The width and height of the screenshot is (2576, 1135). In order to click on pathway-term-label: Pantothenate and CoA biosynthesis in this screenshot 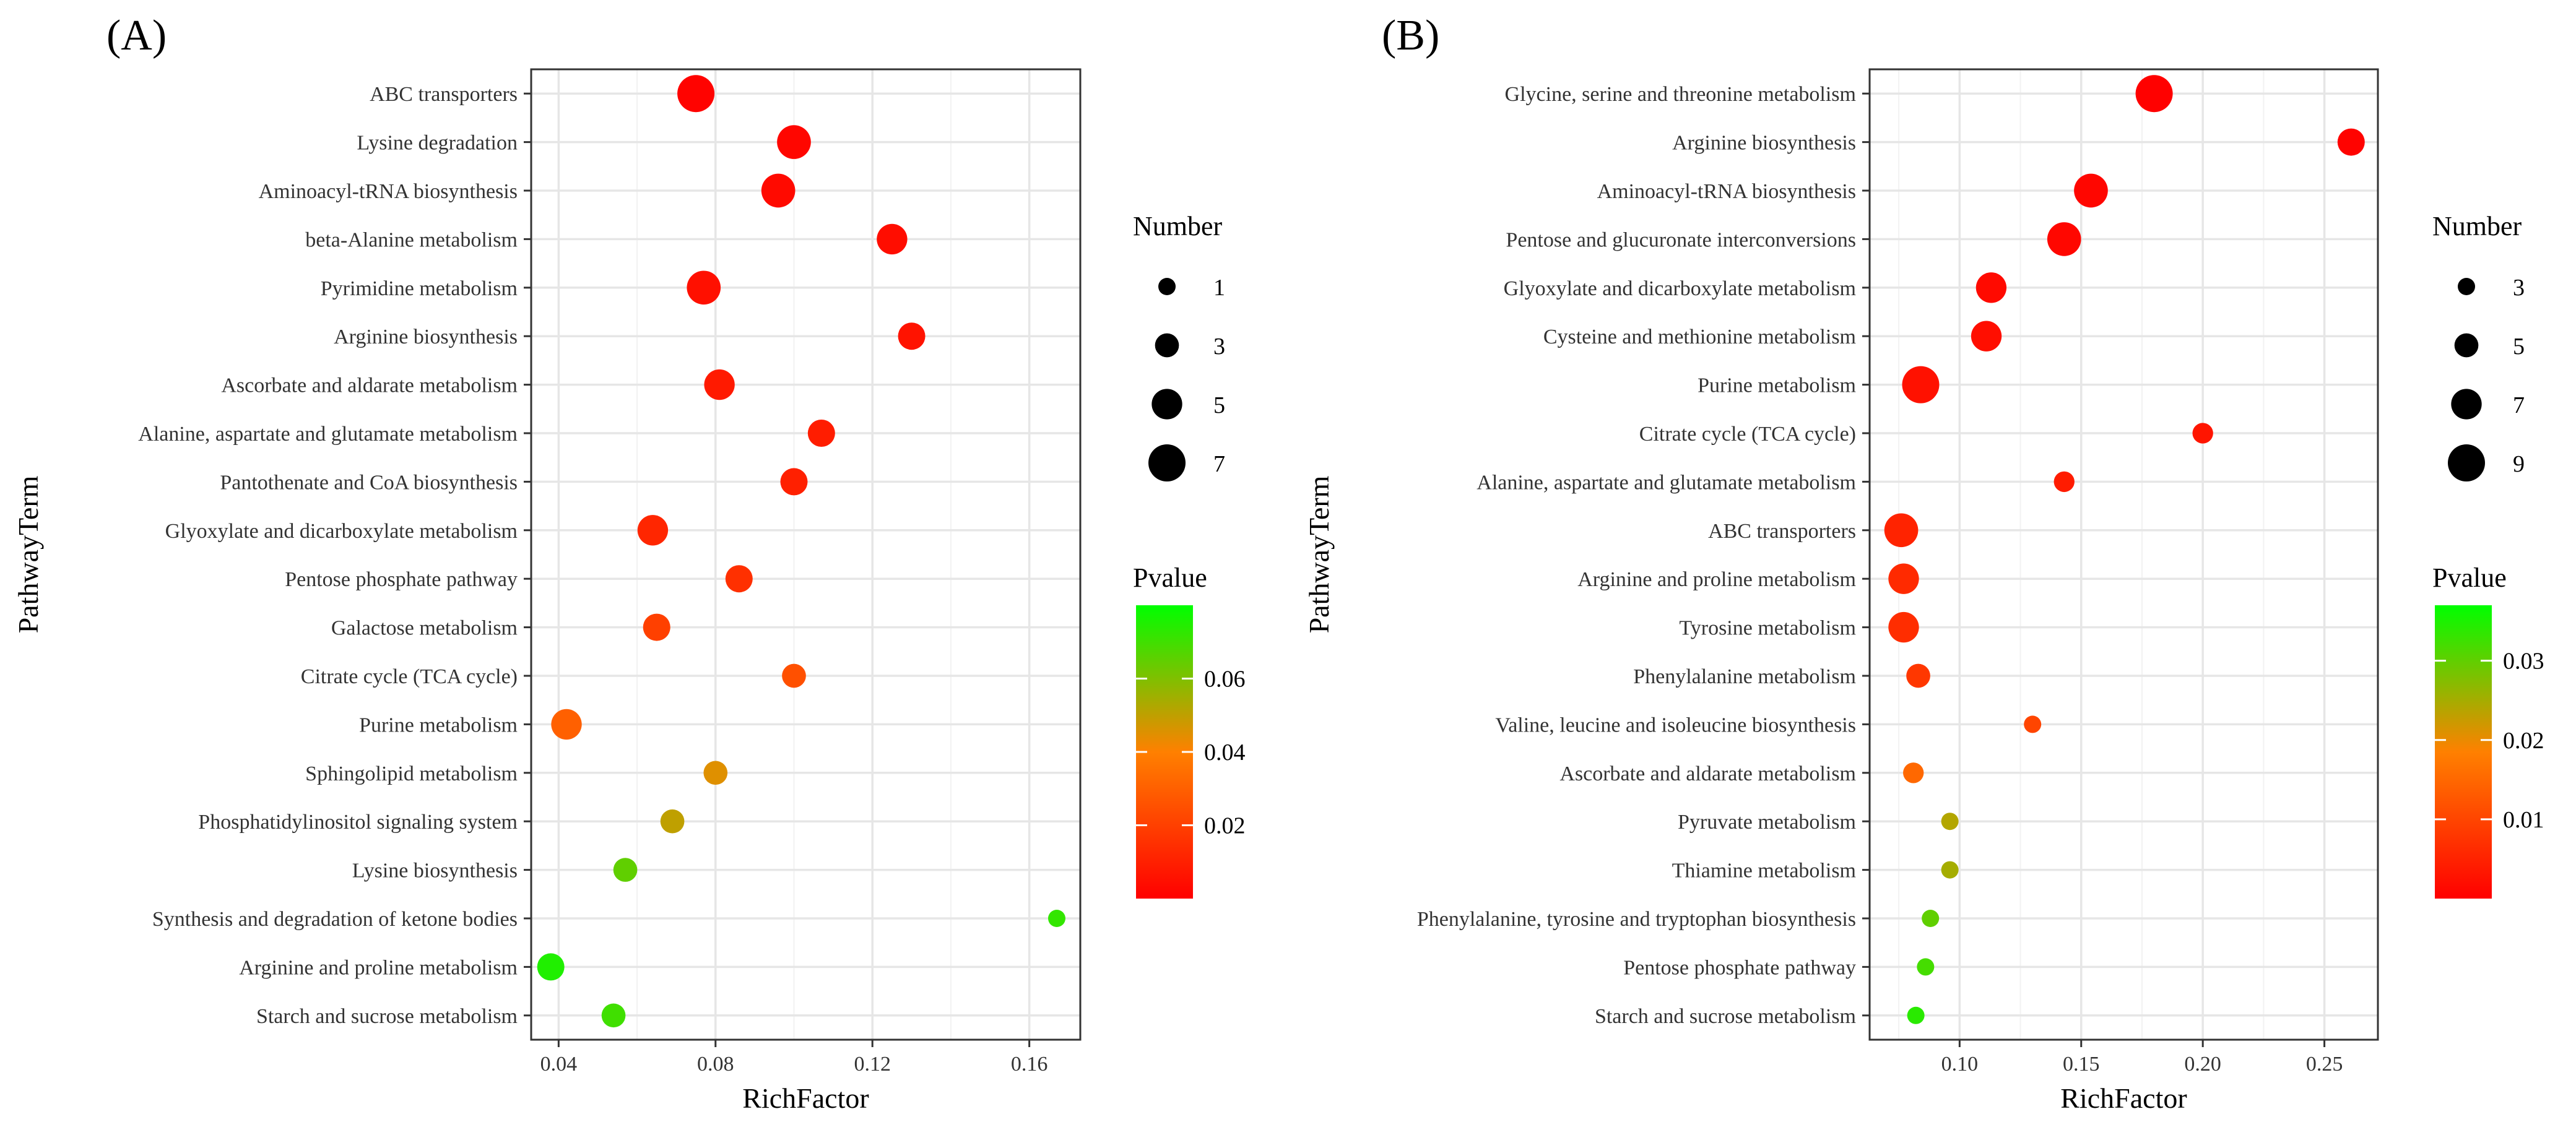, I will do `click(369, 483)`.